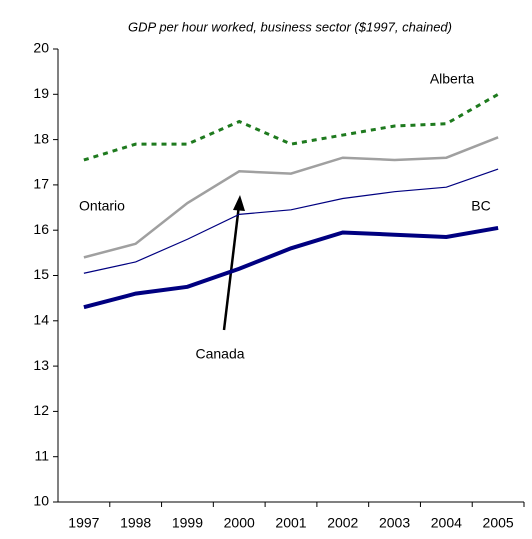 Image resolution: width=532 pixels, height=539 pixels. I want to click on y-tick-label: 16, so click(41, 229).